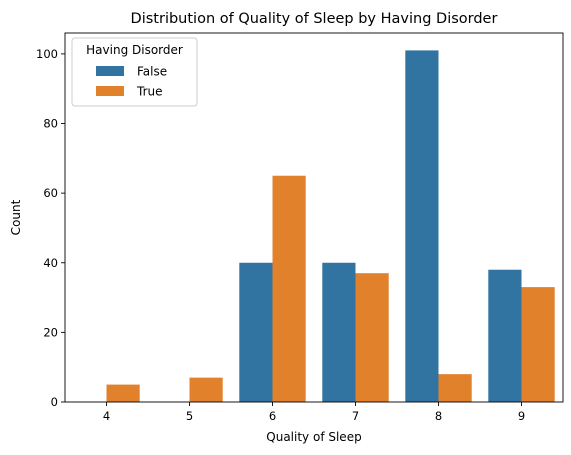 This screenshot has height=455, width=571. Describe the element at coordinates (110, 91) in the screenshot. I see `legend-swatch-true` at that location.